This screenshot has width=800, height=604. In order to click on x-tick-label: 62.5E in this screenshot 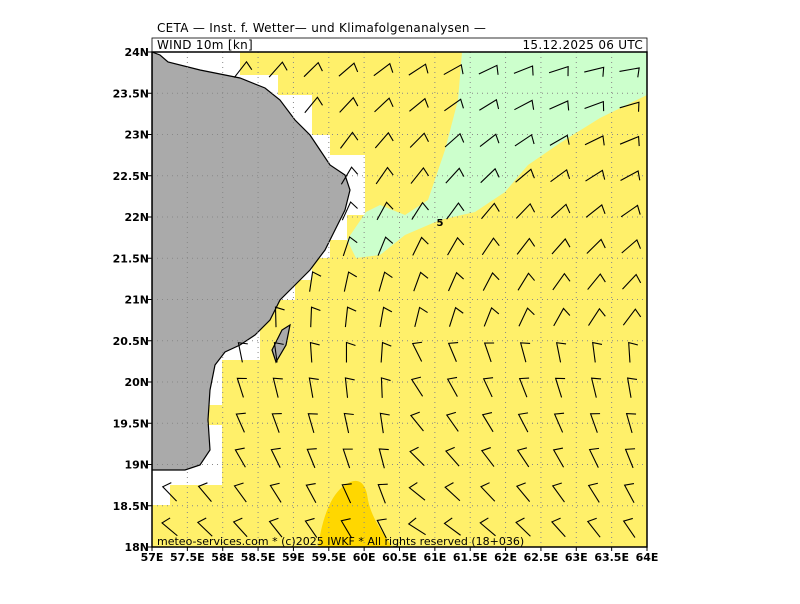, I will do `click(541, 557)`.